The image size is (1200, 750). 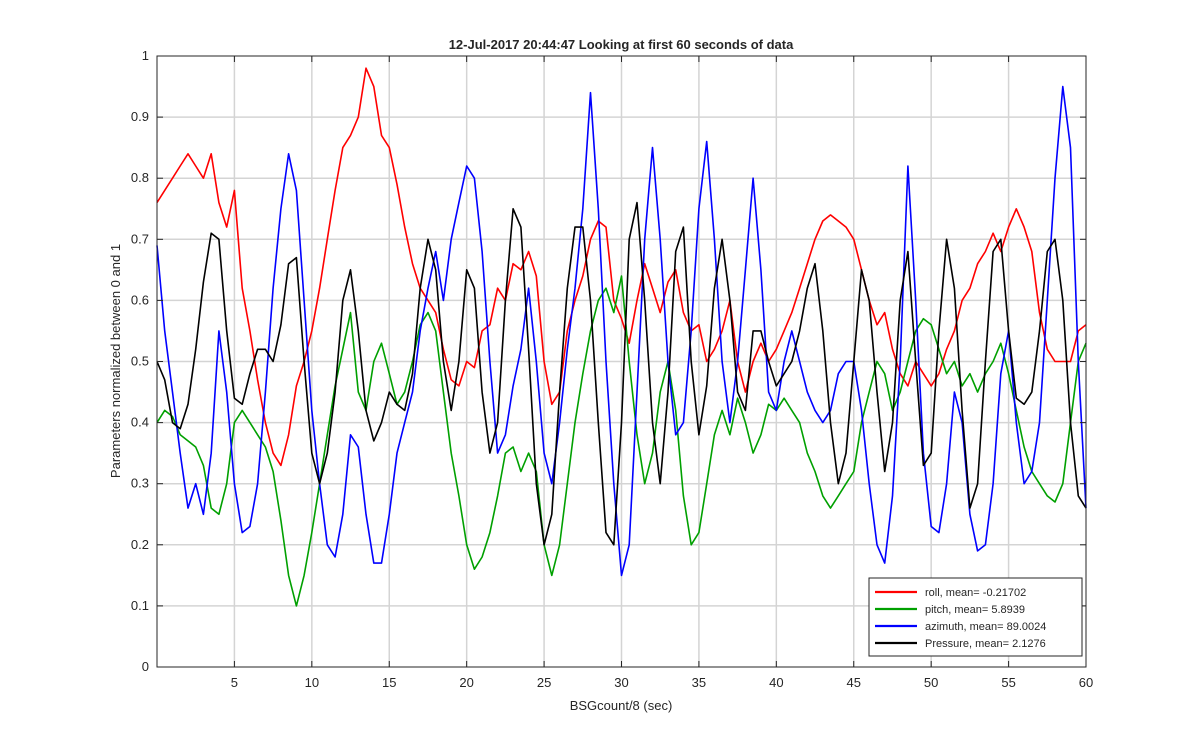 What do you see at coordinates (140, 299) in the screenshot?
I see `y-tick-label: 0.6` at bounding box center [140, 299].